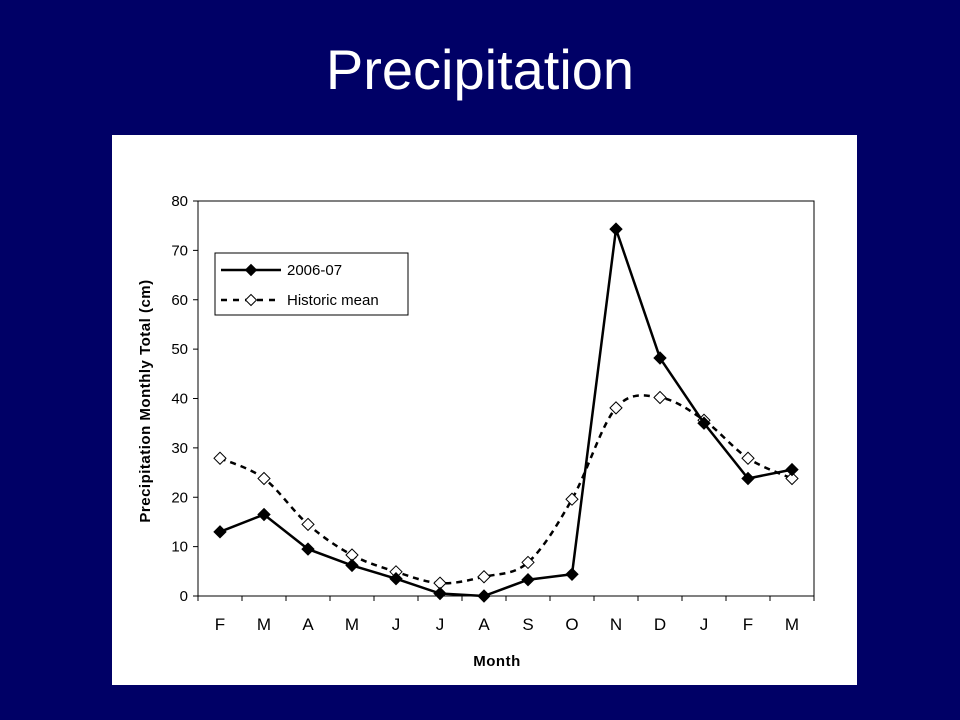 The height and width of the screenshot is (720, 960). I want to click on y-tick-label: 80, so click(179, 201).